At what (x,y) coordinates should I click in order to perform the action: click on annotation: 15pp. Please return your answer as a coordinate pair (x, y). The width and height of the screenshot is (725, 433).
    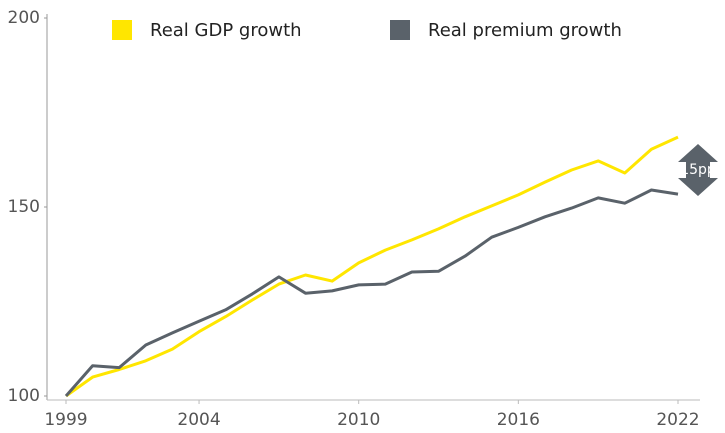
    Looking at the image, I should click on (698, 170).